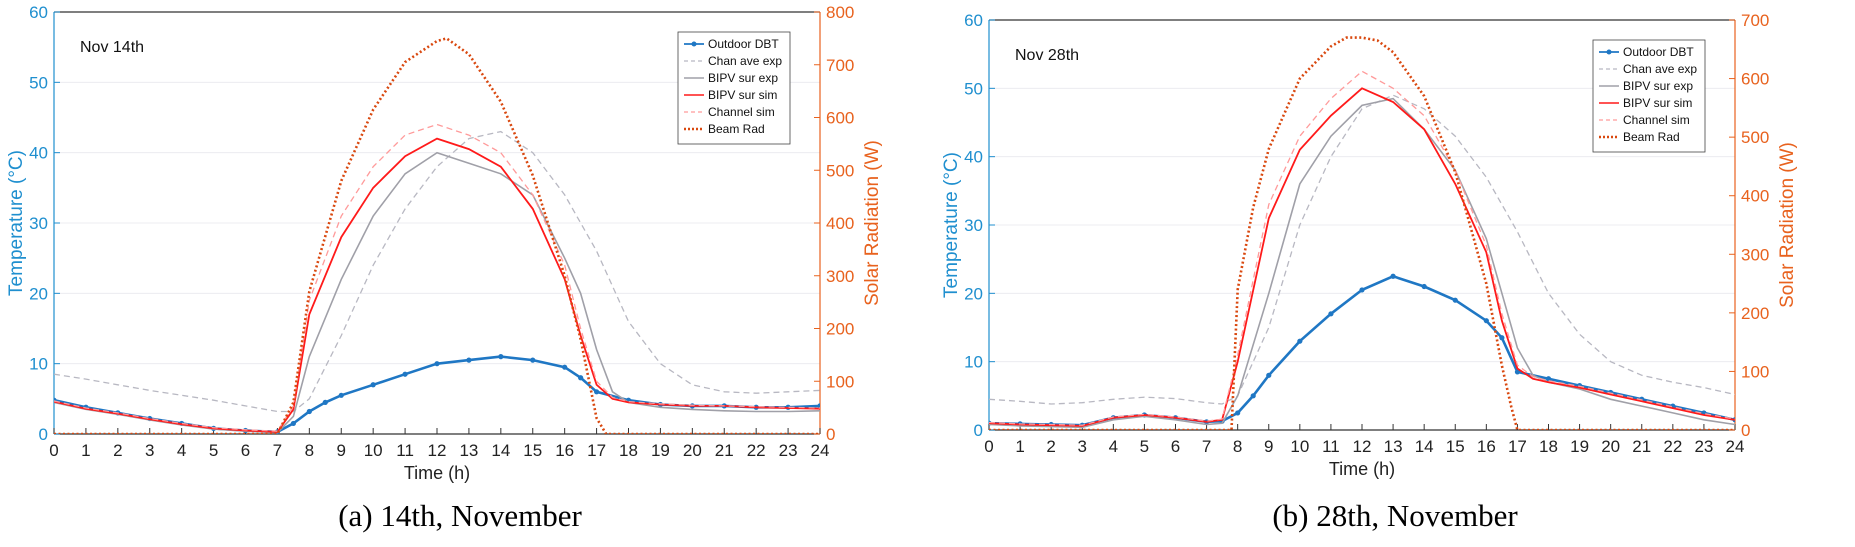 The width and height of the screenshot is (1855, 547). Describe the element at coordinates (1656, 120) in the screenshot. I see `legend-entry: Channel sim` at that location.